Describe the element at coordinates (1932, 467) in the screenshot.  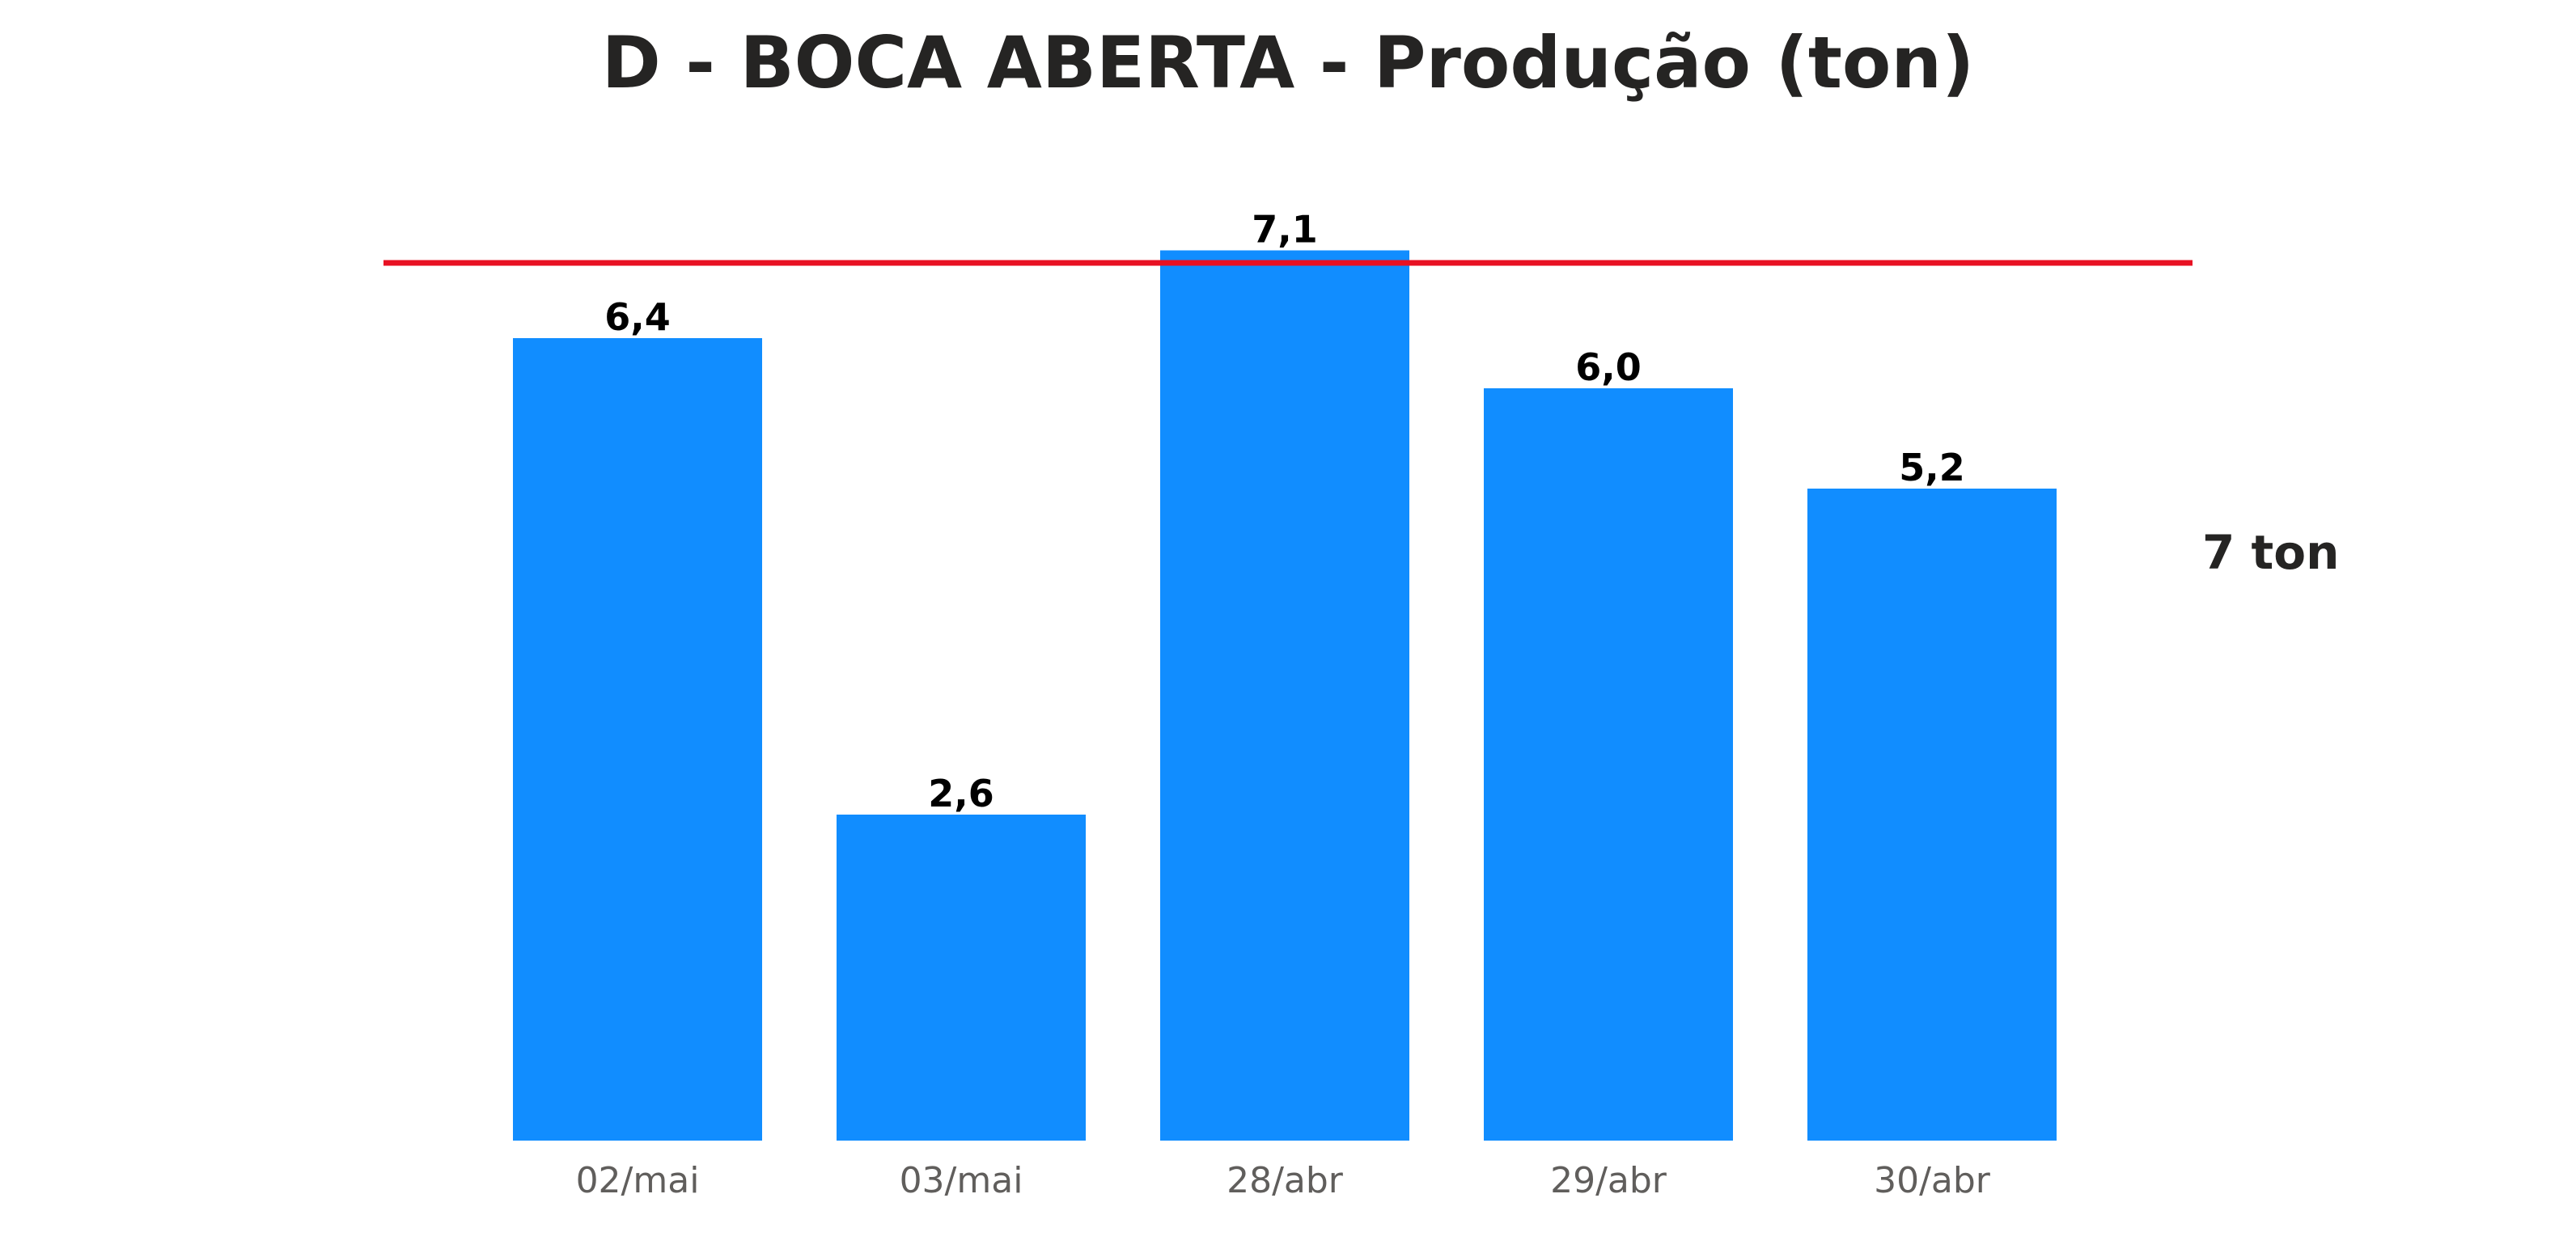
I see `data-label: 5,2` at that location.